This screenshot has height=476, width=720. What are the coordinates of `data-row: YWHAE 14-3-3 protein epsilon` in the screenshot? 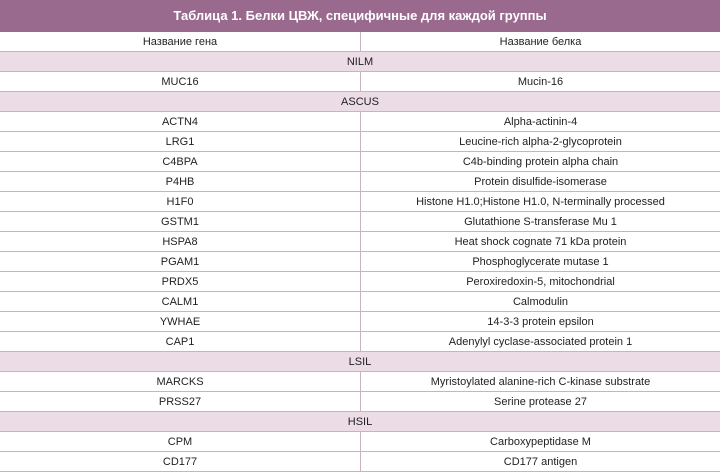 It's located at (360, 322).